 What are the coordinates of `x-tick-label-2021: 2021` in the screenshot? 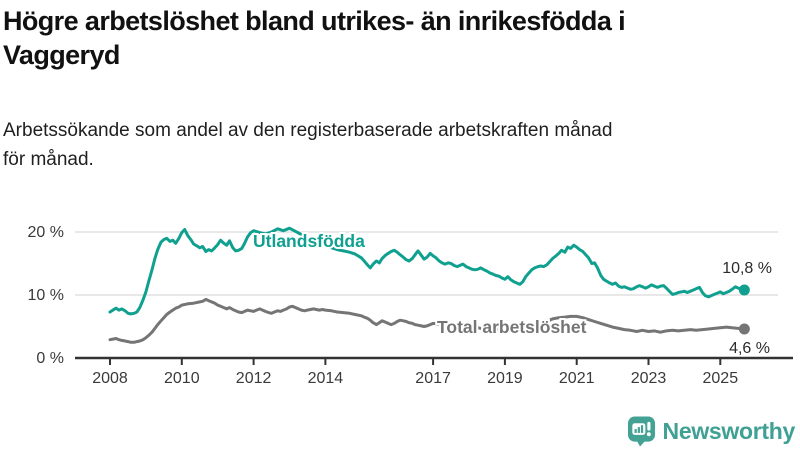 It's located at (577, 378).